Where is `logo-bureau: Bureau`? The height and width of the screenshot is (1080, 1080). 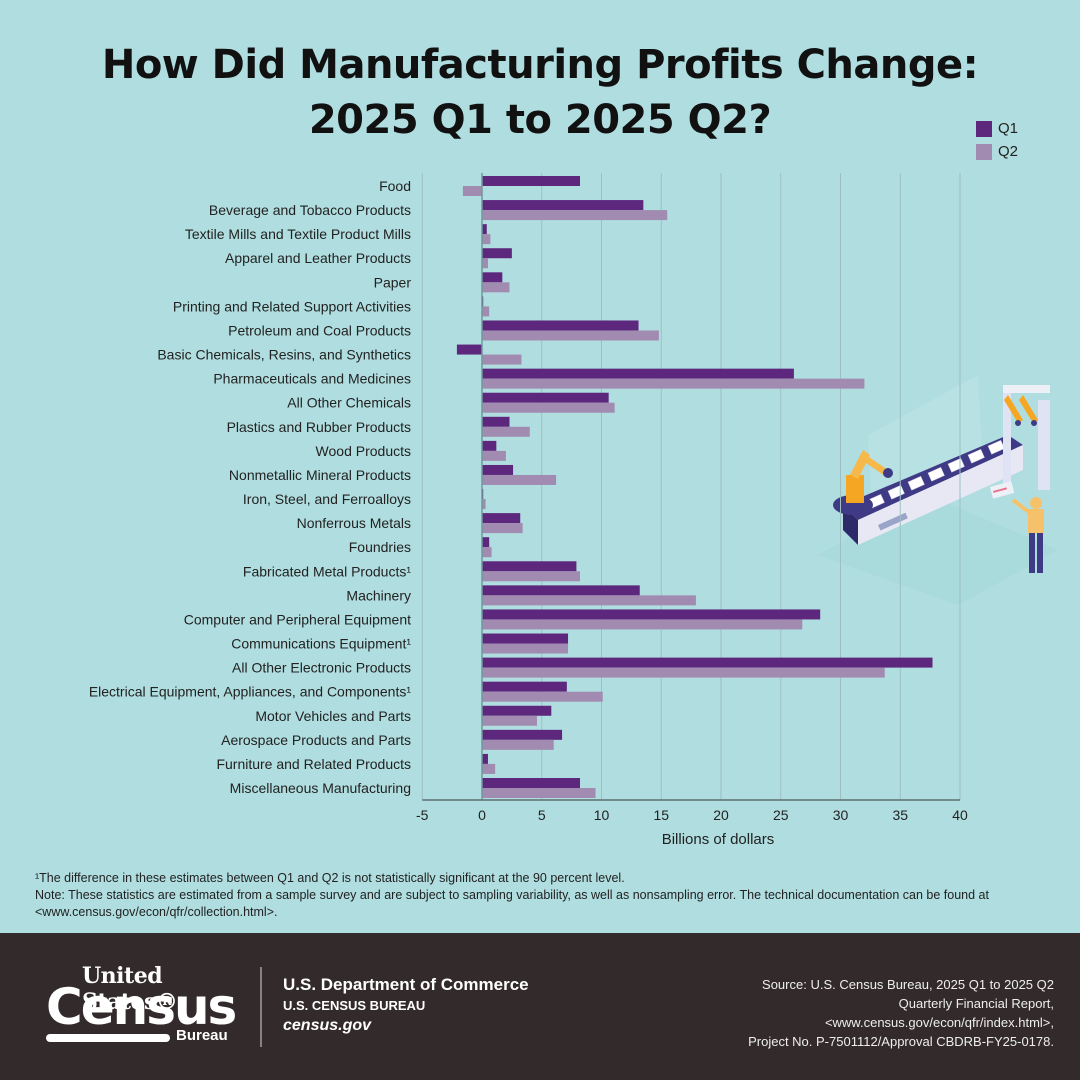 logo-bureau: Bureau is located at coordinates (202, 1035).